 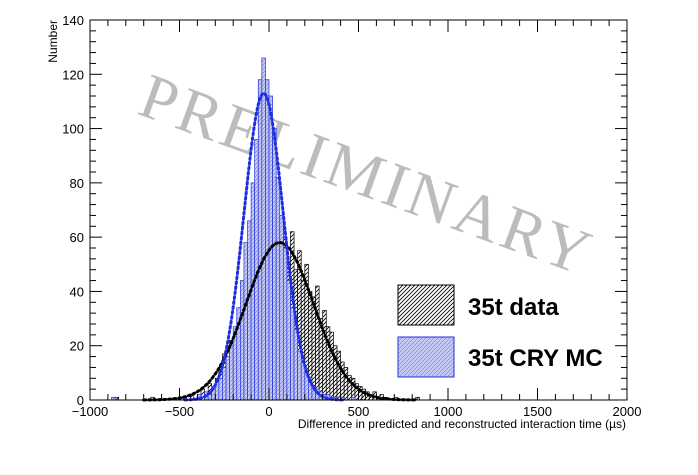 I want to click on x-tick-label: 1500, so click(x=537, y=411).